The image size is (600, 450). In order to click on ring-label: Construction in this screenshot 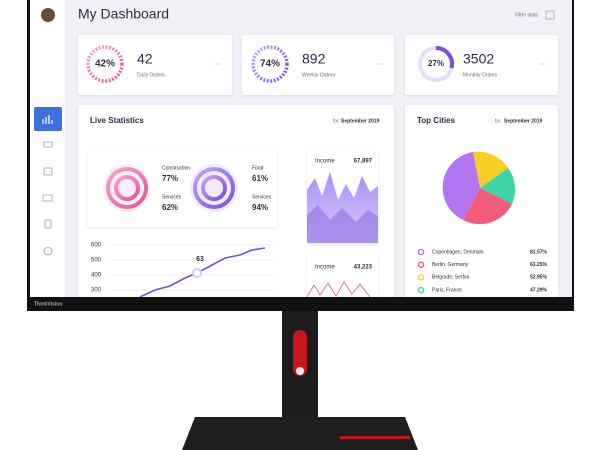, I will do `click(176, 168)`.